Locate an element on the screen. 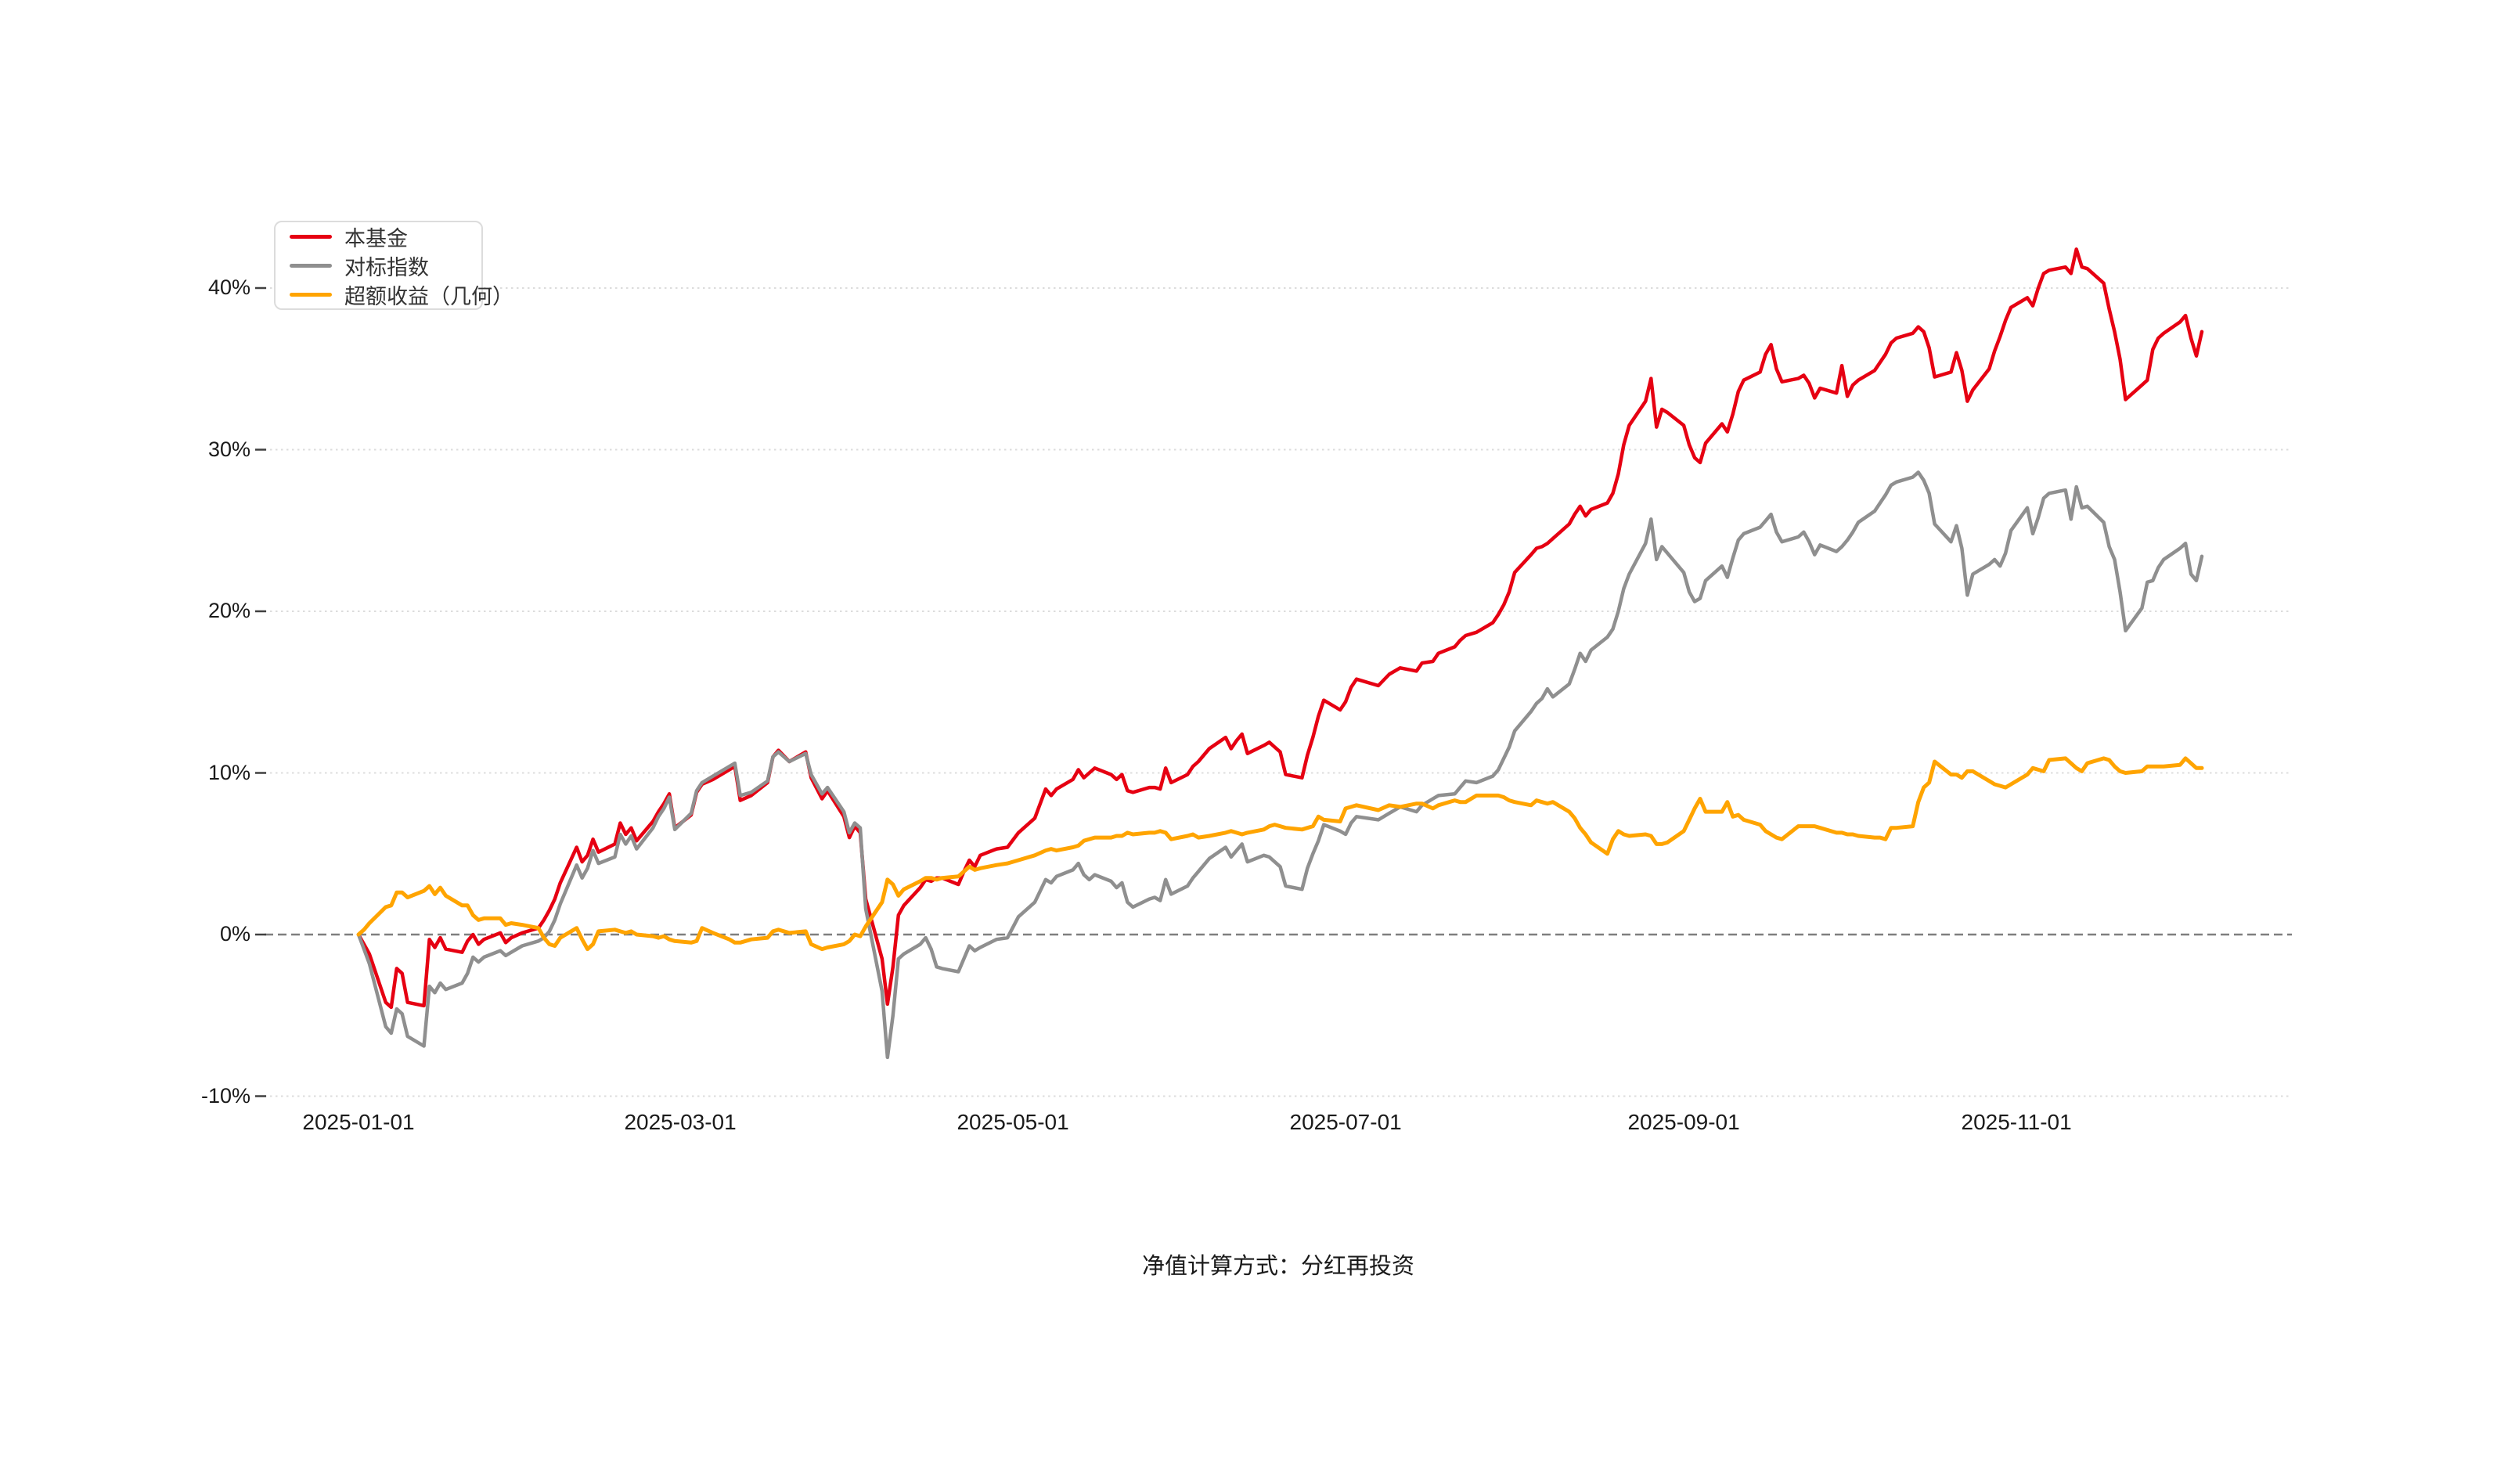 The image size is (2504, 1484). nav-calculation-note: 净值计算方式：分红再投资 is located at coordinates (1278, 1266).